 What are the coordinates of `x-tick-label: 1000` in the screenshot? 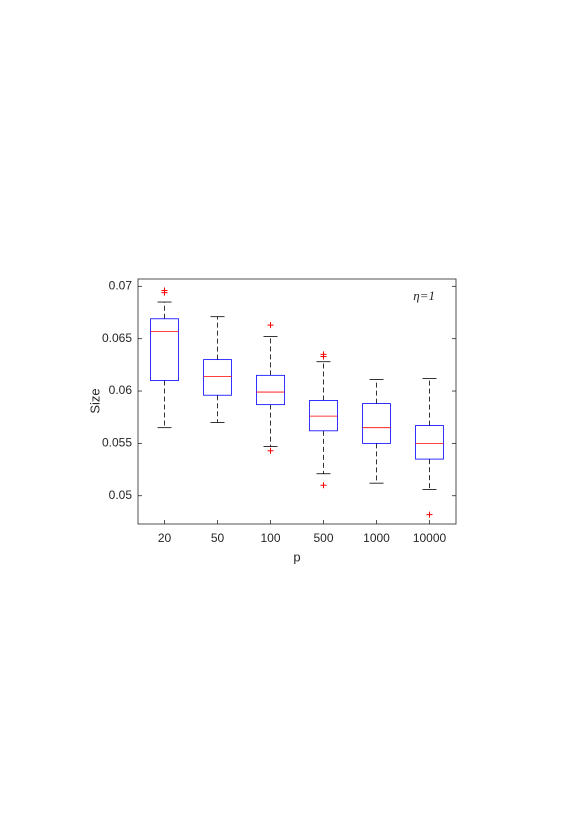 It's located at (376, 538).